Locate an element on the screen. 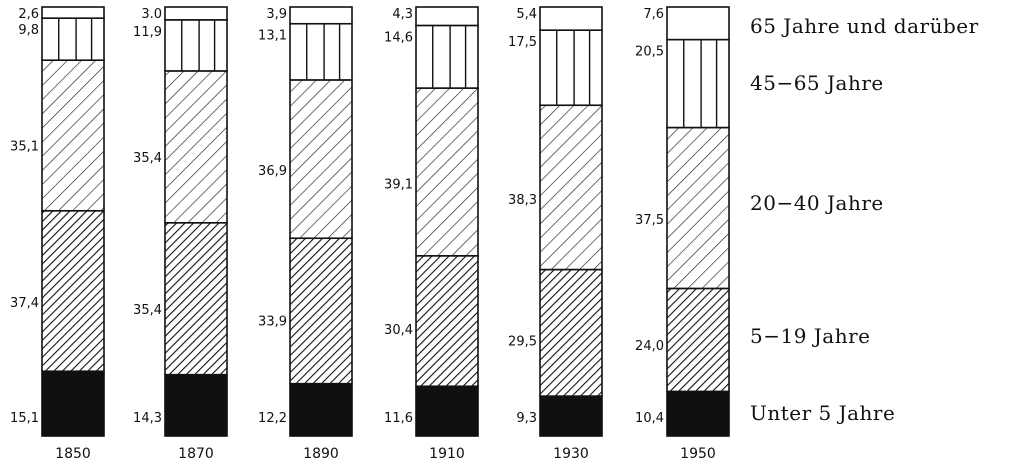 The image size is (1021, 466). value-label-1890-20-40-jahre: 36,9 is located at coordinates (272, 171).